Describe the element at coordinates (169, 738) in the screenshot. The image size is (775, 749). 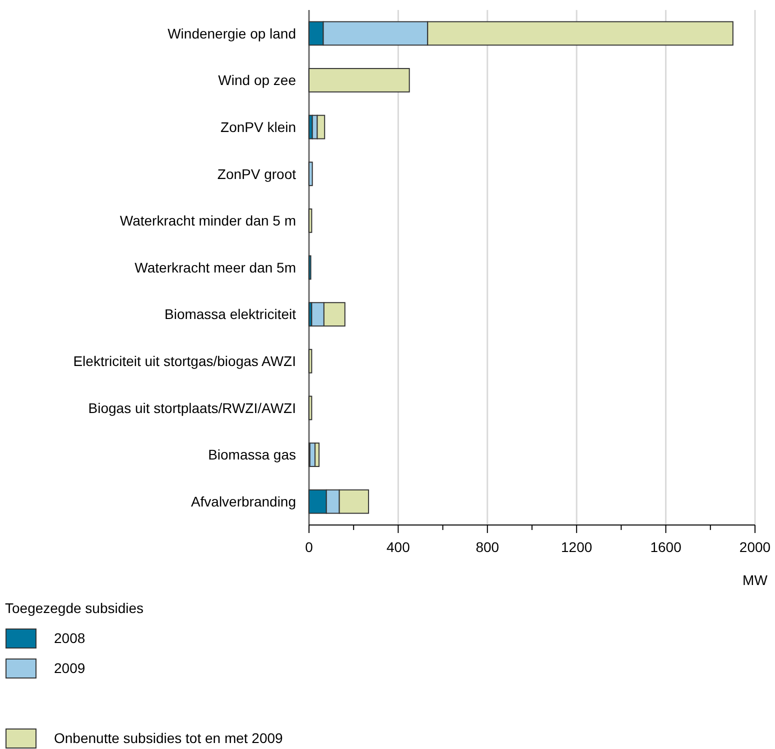
I see `legend-label: Onbenutte subsidies tot en met 2009` at that location.